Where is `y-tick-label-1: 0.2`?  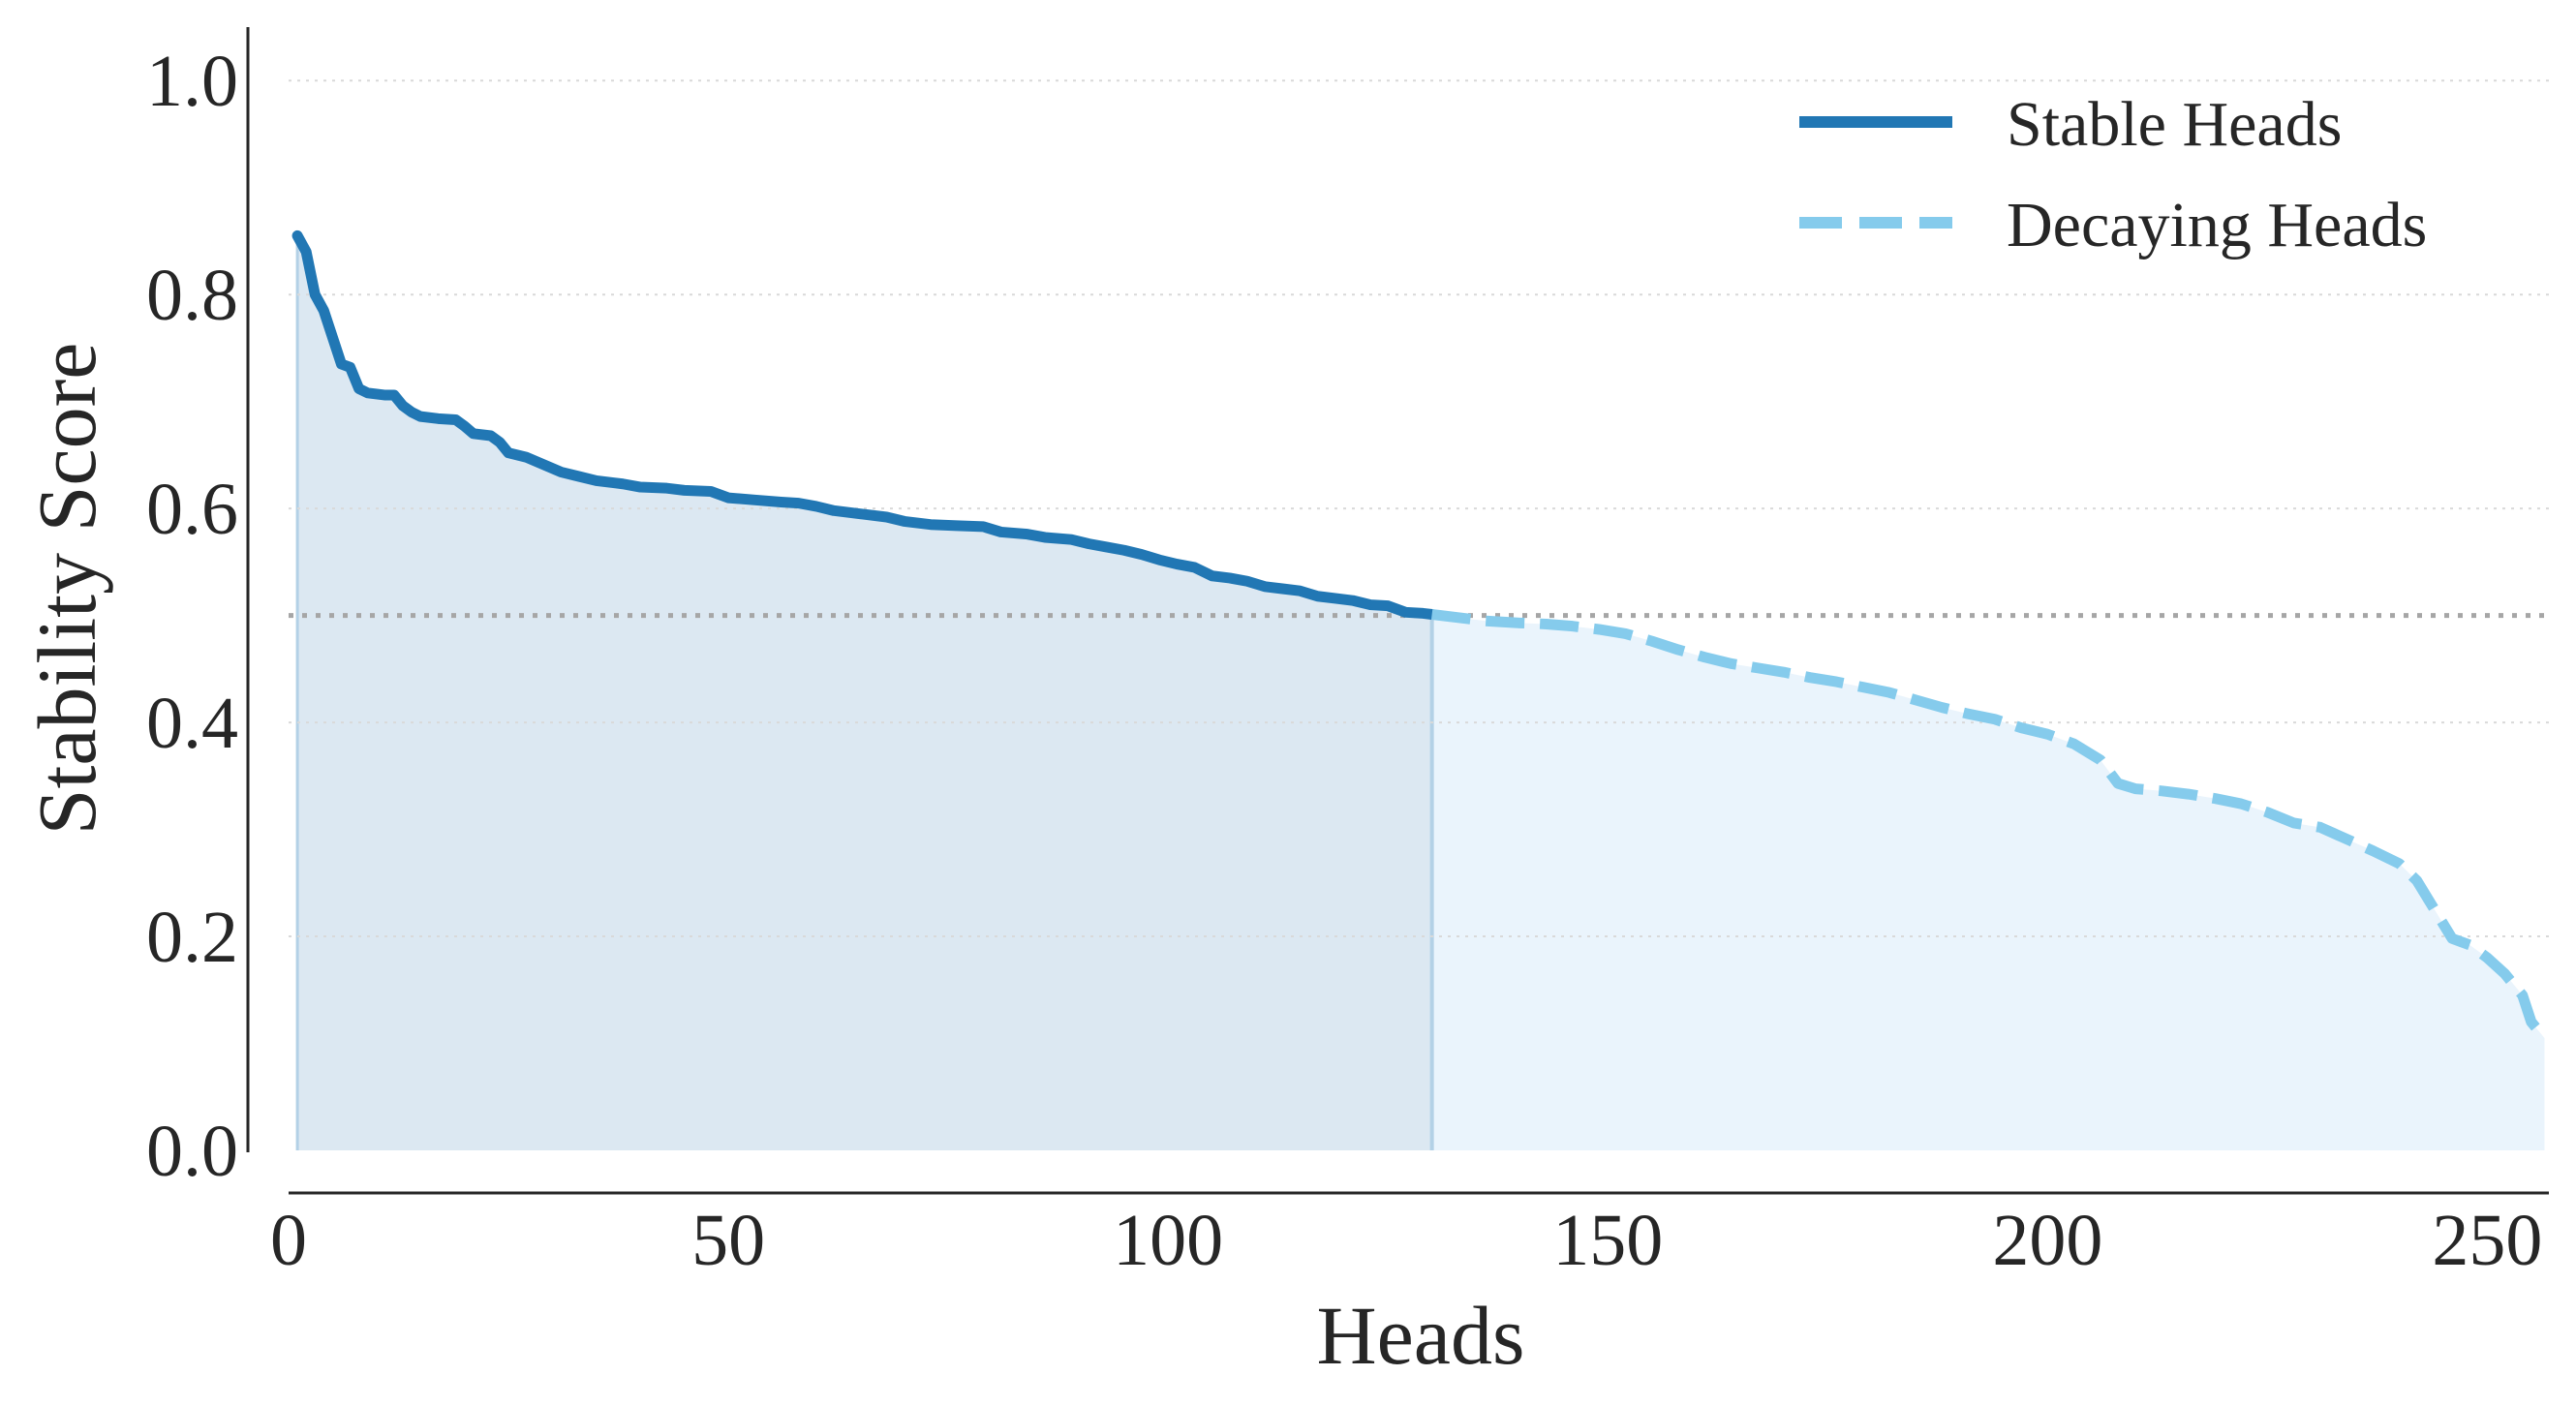 y-tick-label-1: 0.2 is located at coordinates (192, 937).